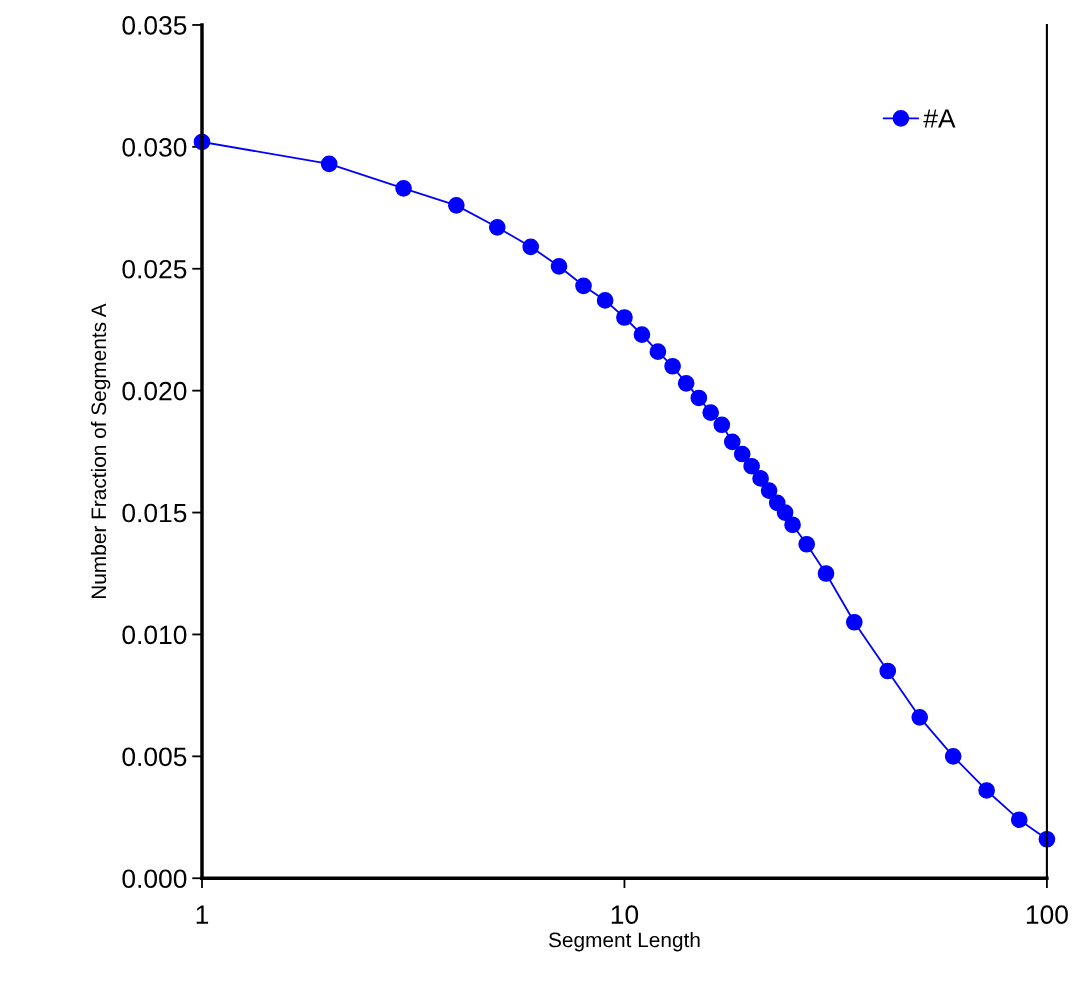 The width and height of the screenshot is (1086, 998). What do you see at coordinates (625, 915) in the screenshot?
I see `x-tick-label: 10` at bounding box center [625, 915].